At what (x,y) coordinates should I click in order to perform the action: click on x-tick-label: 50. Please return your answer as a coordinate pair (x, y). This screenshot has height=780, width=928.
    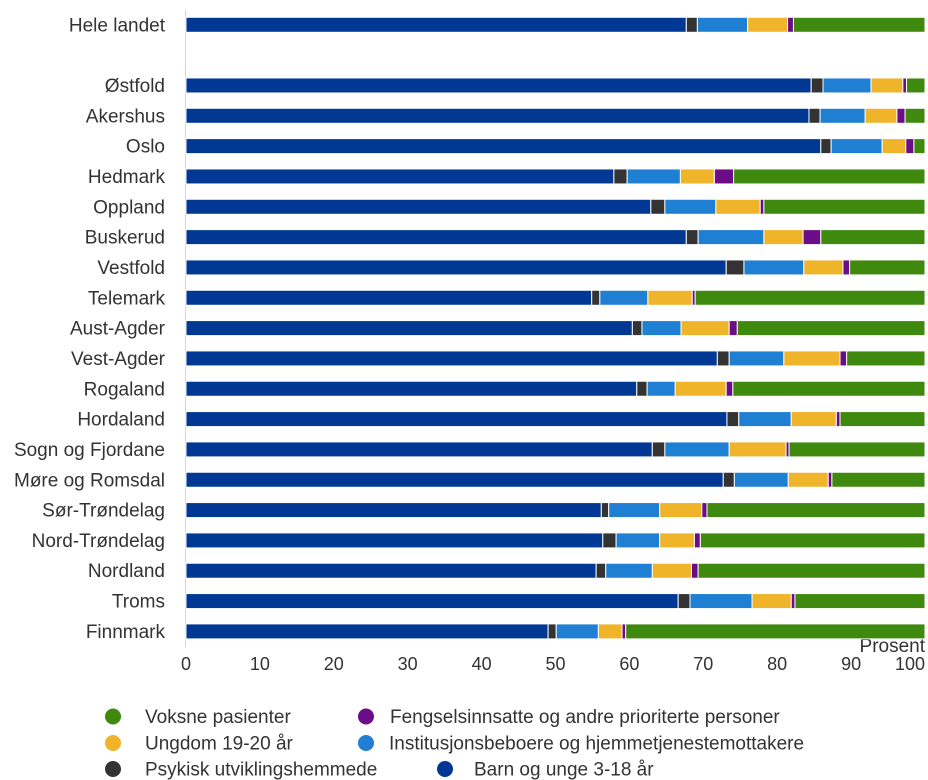
    Looking at the image, I should click on (555, 664).